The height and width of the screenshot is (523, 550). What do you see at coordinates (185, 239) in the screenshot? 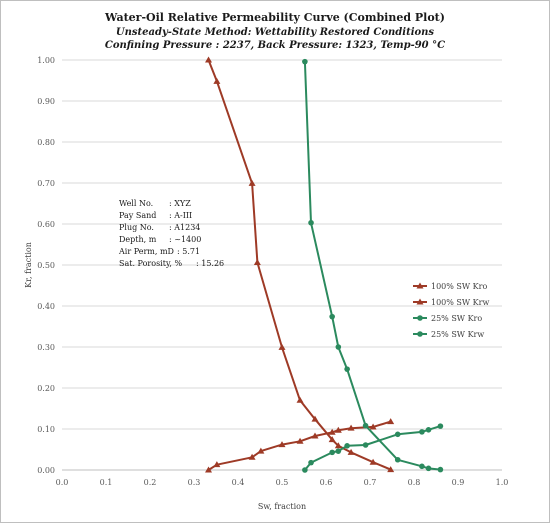
I see `info-value-depth: : ~1400` at bounding box center [185, 239].